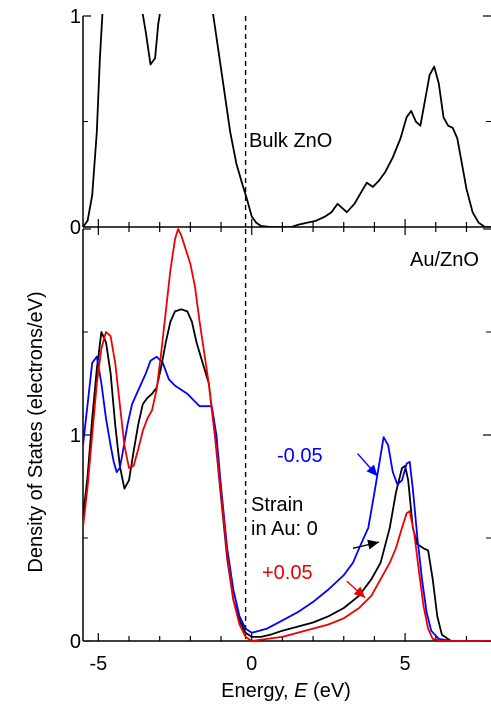  Describe the element at coordinates (290, 141) in the screenshot. I see `panel-label-bulk: Bulk ZnO` at that location.